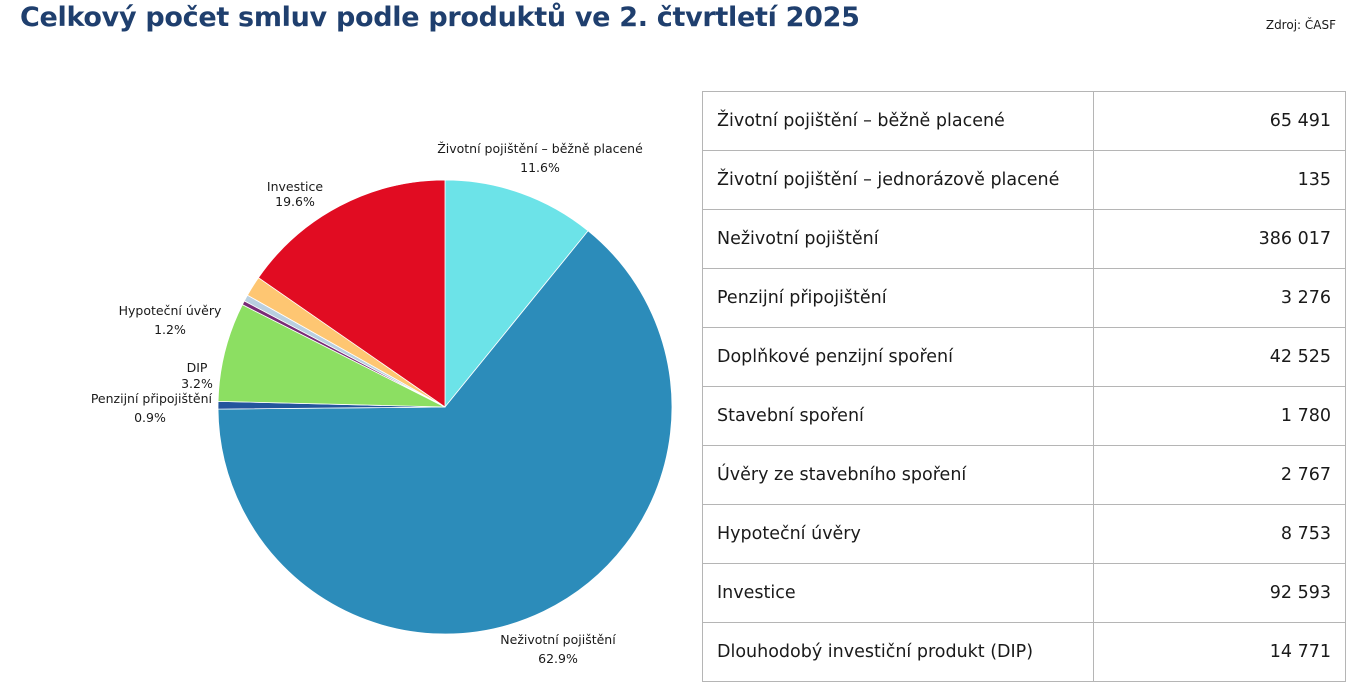 The width and height of the screenshot is (1355, 698). I want to click on pie-pct-zivotni-bezne: 11.6%, so click(540, 167).